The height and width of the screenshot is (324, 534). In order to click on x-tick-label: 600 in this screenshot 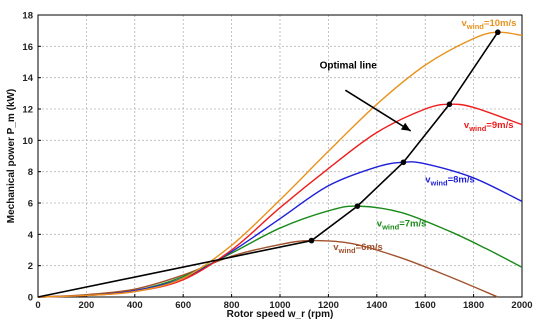, I will do `click(183, 305)`.